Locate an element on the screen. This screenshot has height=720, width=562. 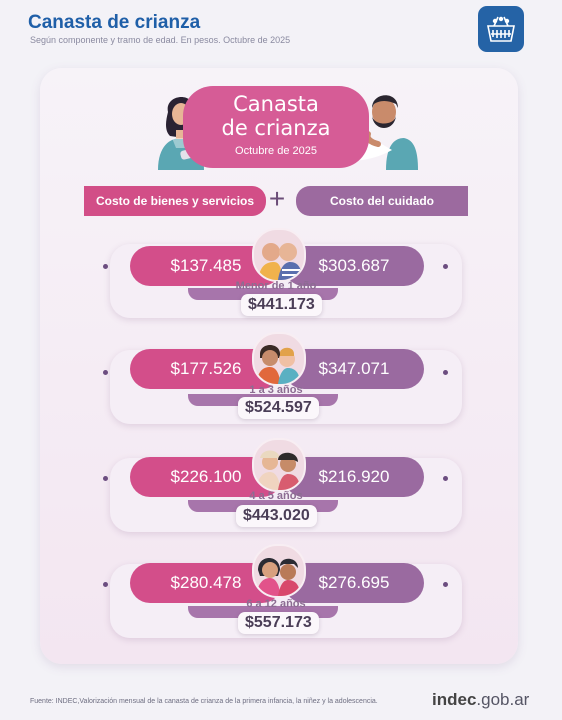
age-group-label: 4 a 5 años is located at coordinates (276, 496).